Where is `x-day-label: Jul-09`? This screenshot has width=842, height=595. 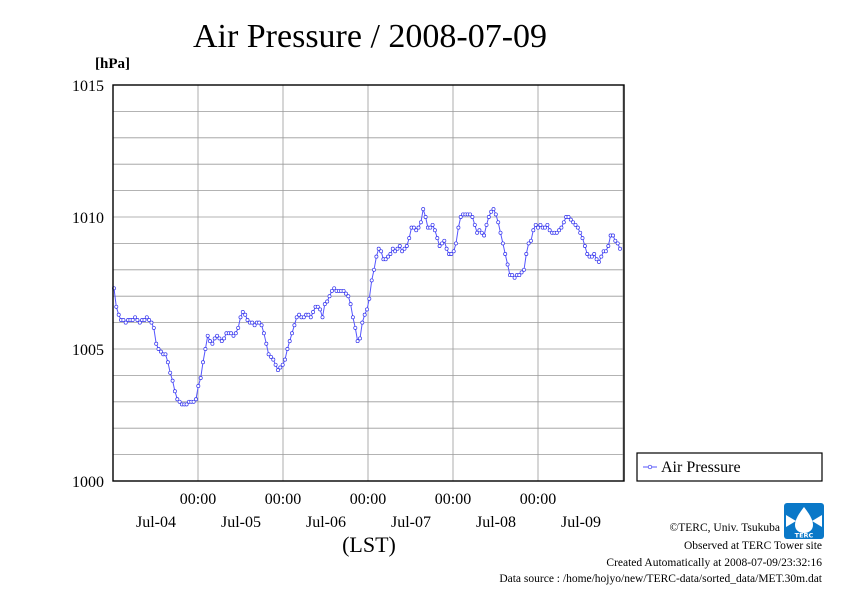 x-day-label: Jul-09 is located at coordinates (581, 522).